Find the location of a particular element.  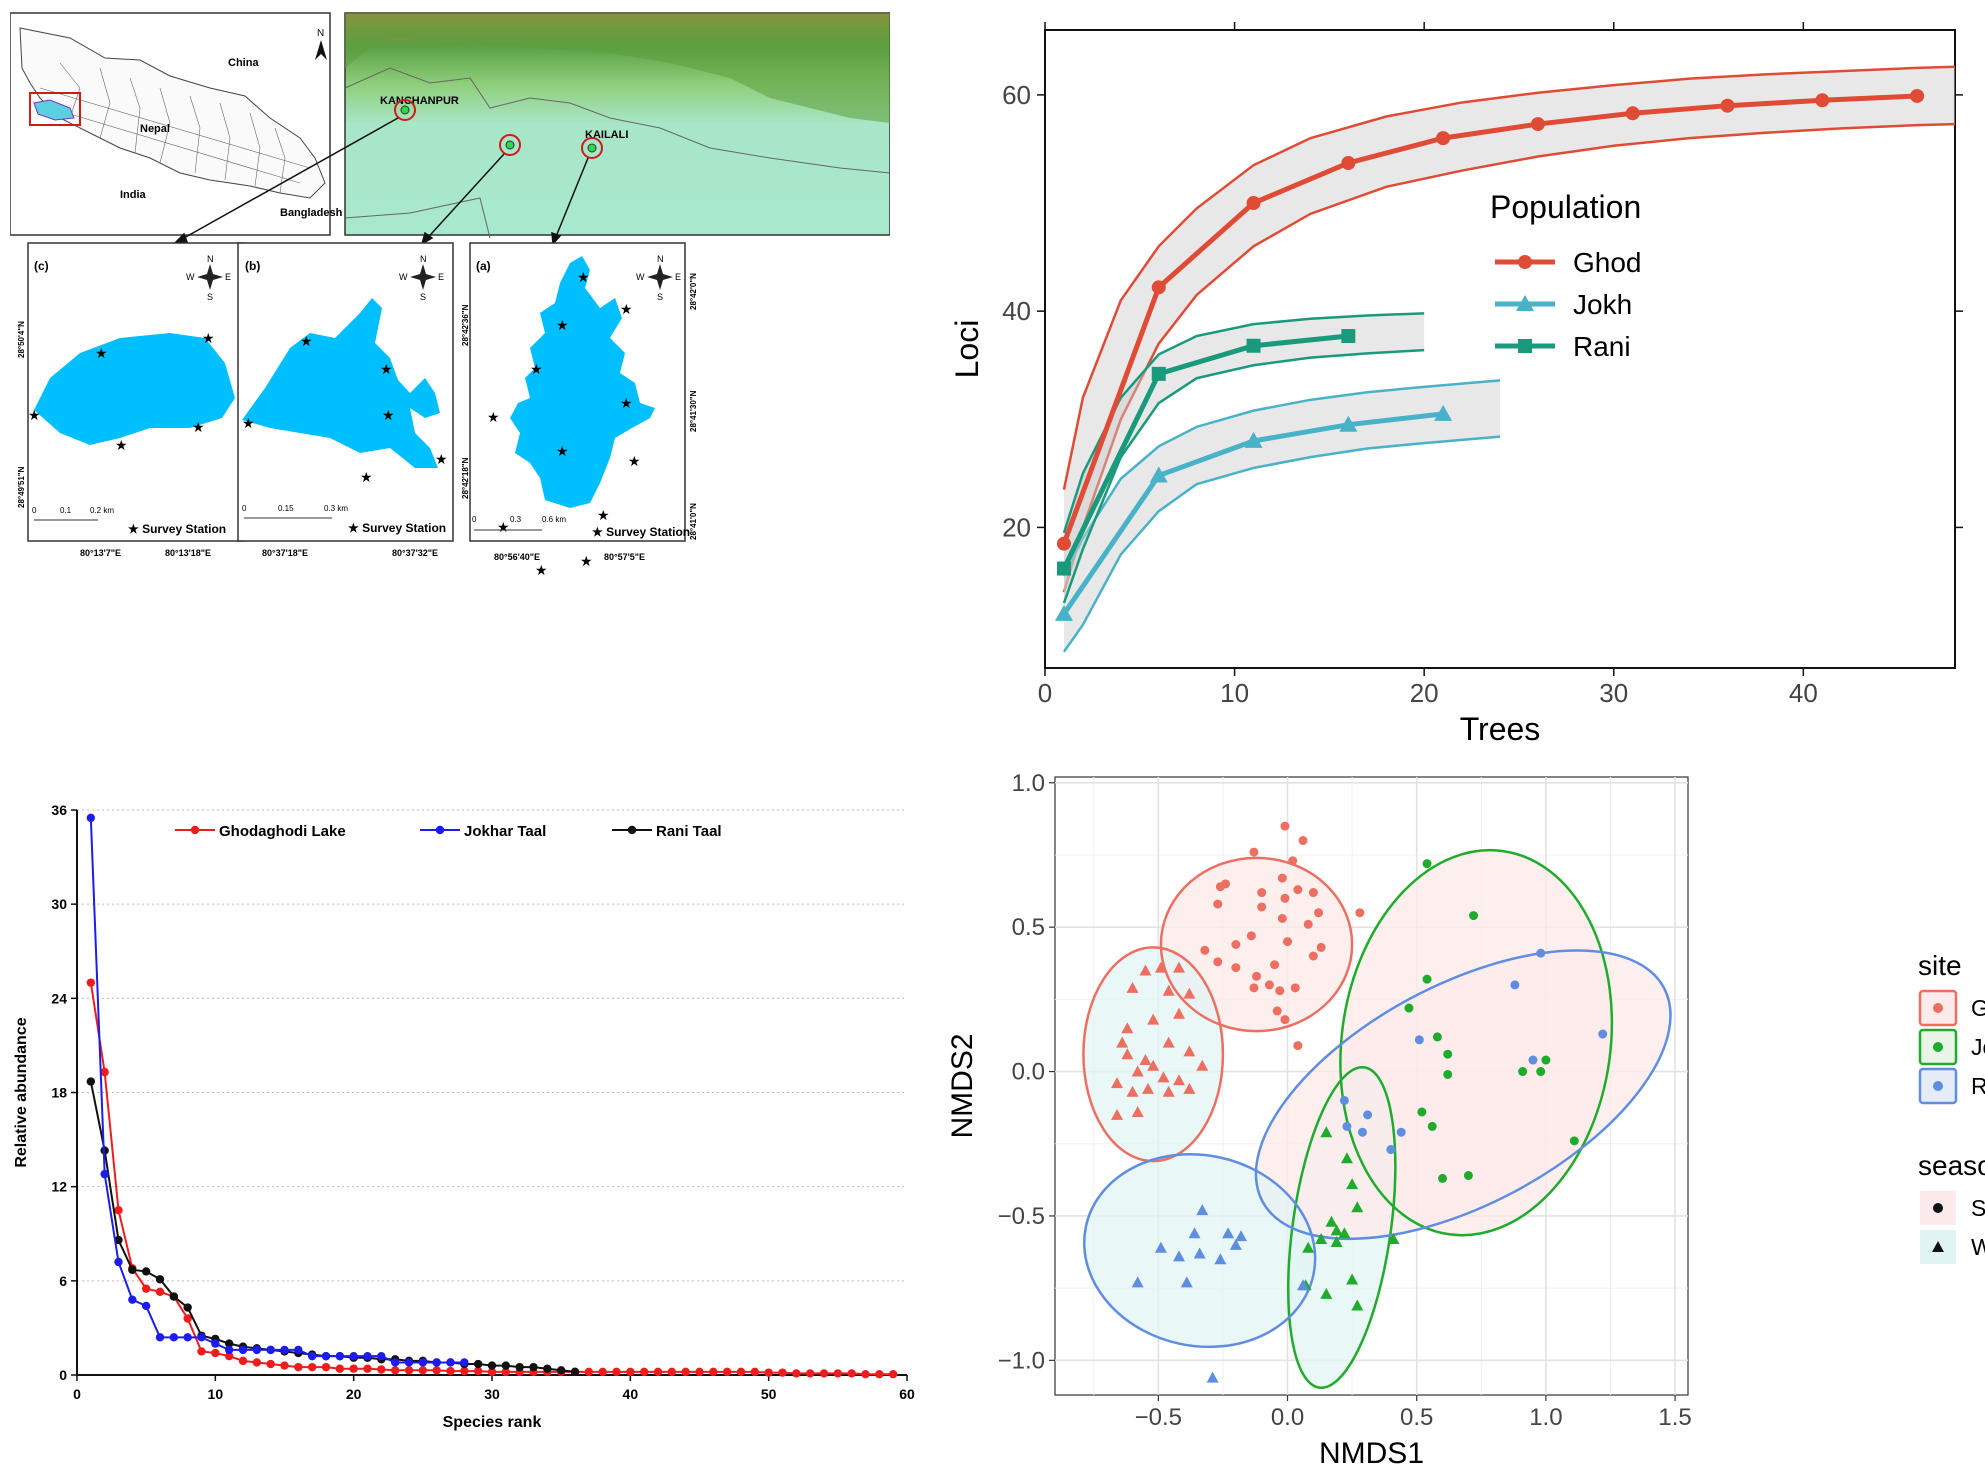

inset-b-legend: ★ Survey Station is located at coordinates (397, 528).